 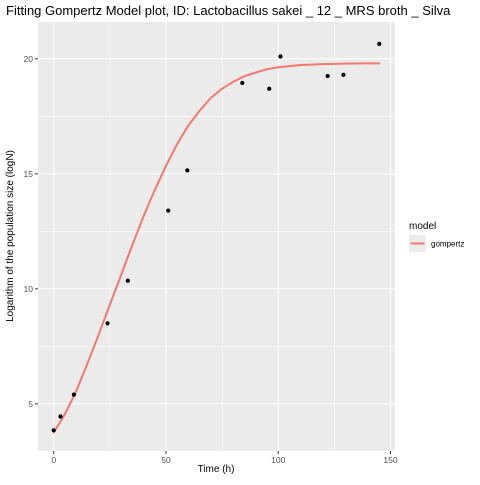 What do you see at coordinates (30, 404) in the screenshot?
I see `y-tick-label: 5` at bounding box center [30, 404].